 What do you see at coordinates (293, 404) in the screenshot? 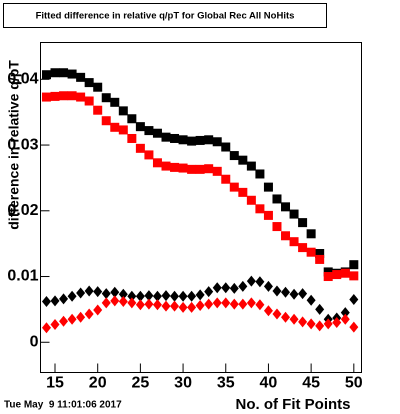
I see `x-axis-label: No. of Fit Points` at bounding box center [293, 404].